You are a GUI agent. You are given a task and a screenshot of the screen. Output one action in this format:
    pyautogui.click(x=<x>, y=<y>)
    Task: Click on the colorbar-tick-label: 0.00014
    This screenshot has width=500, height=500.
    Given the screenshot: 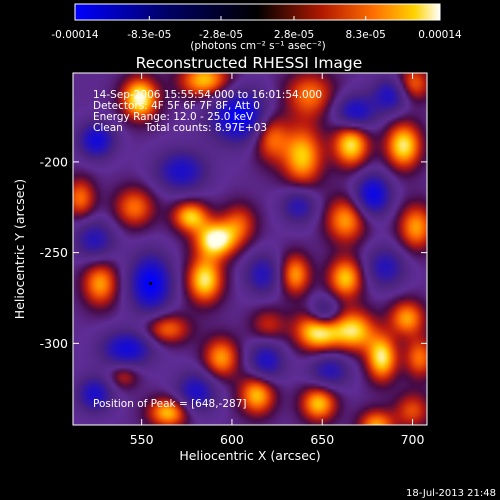 What is the action you would take?
    pyautogui.click(x=440, y=35)
    